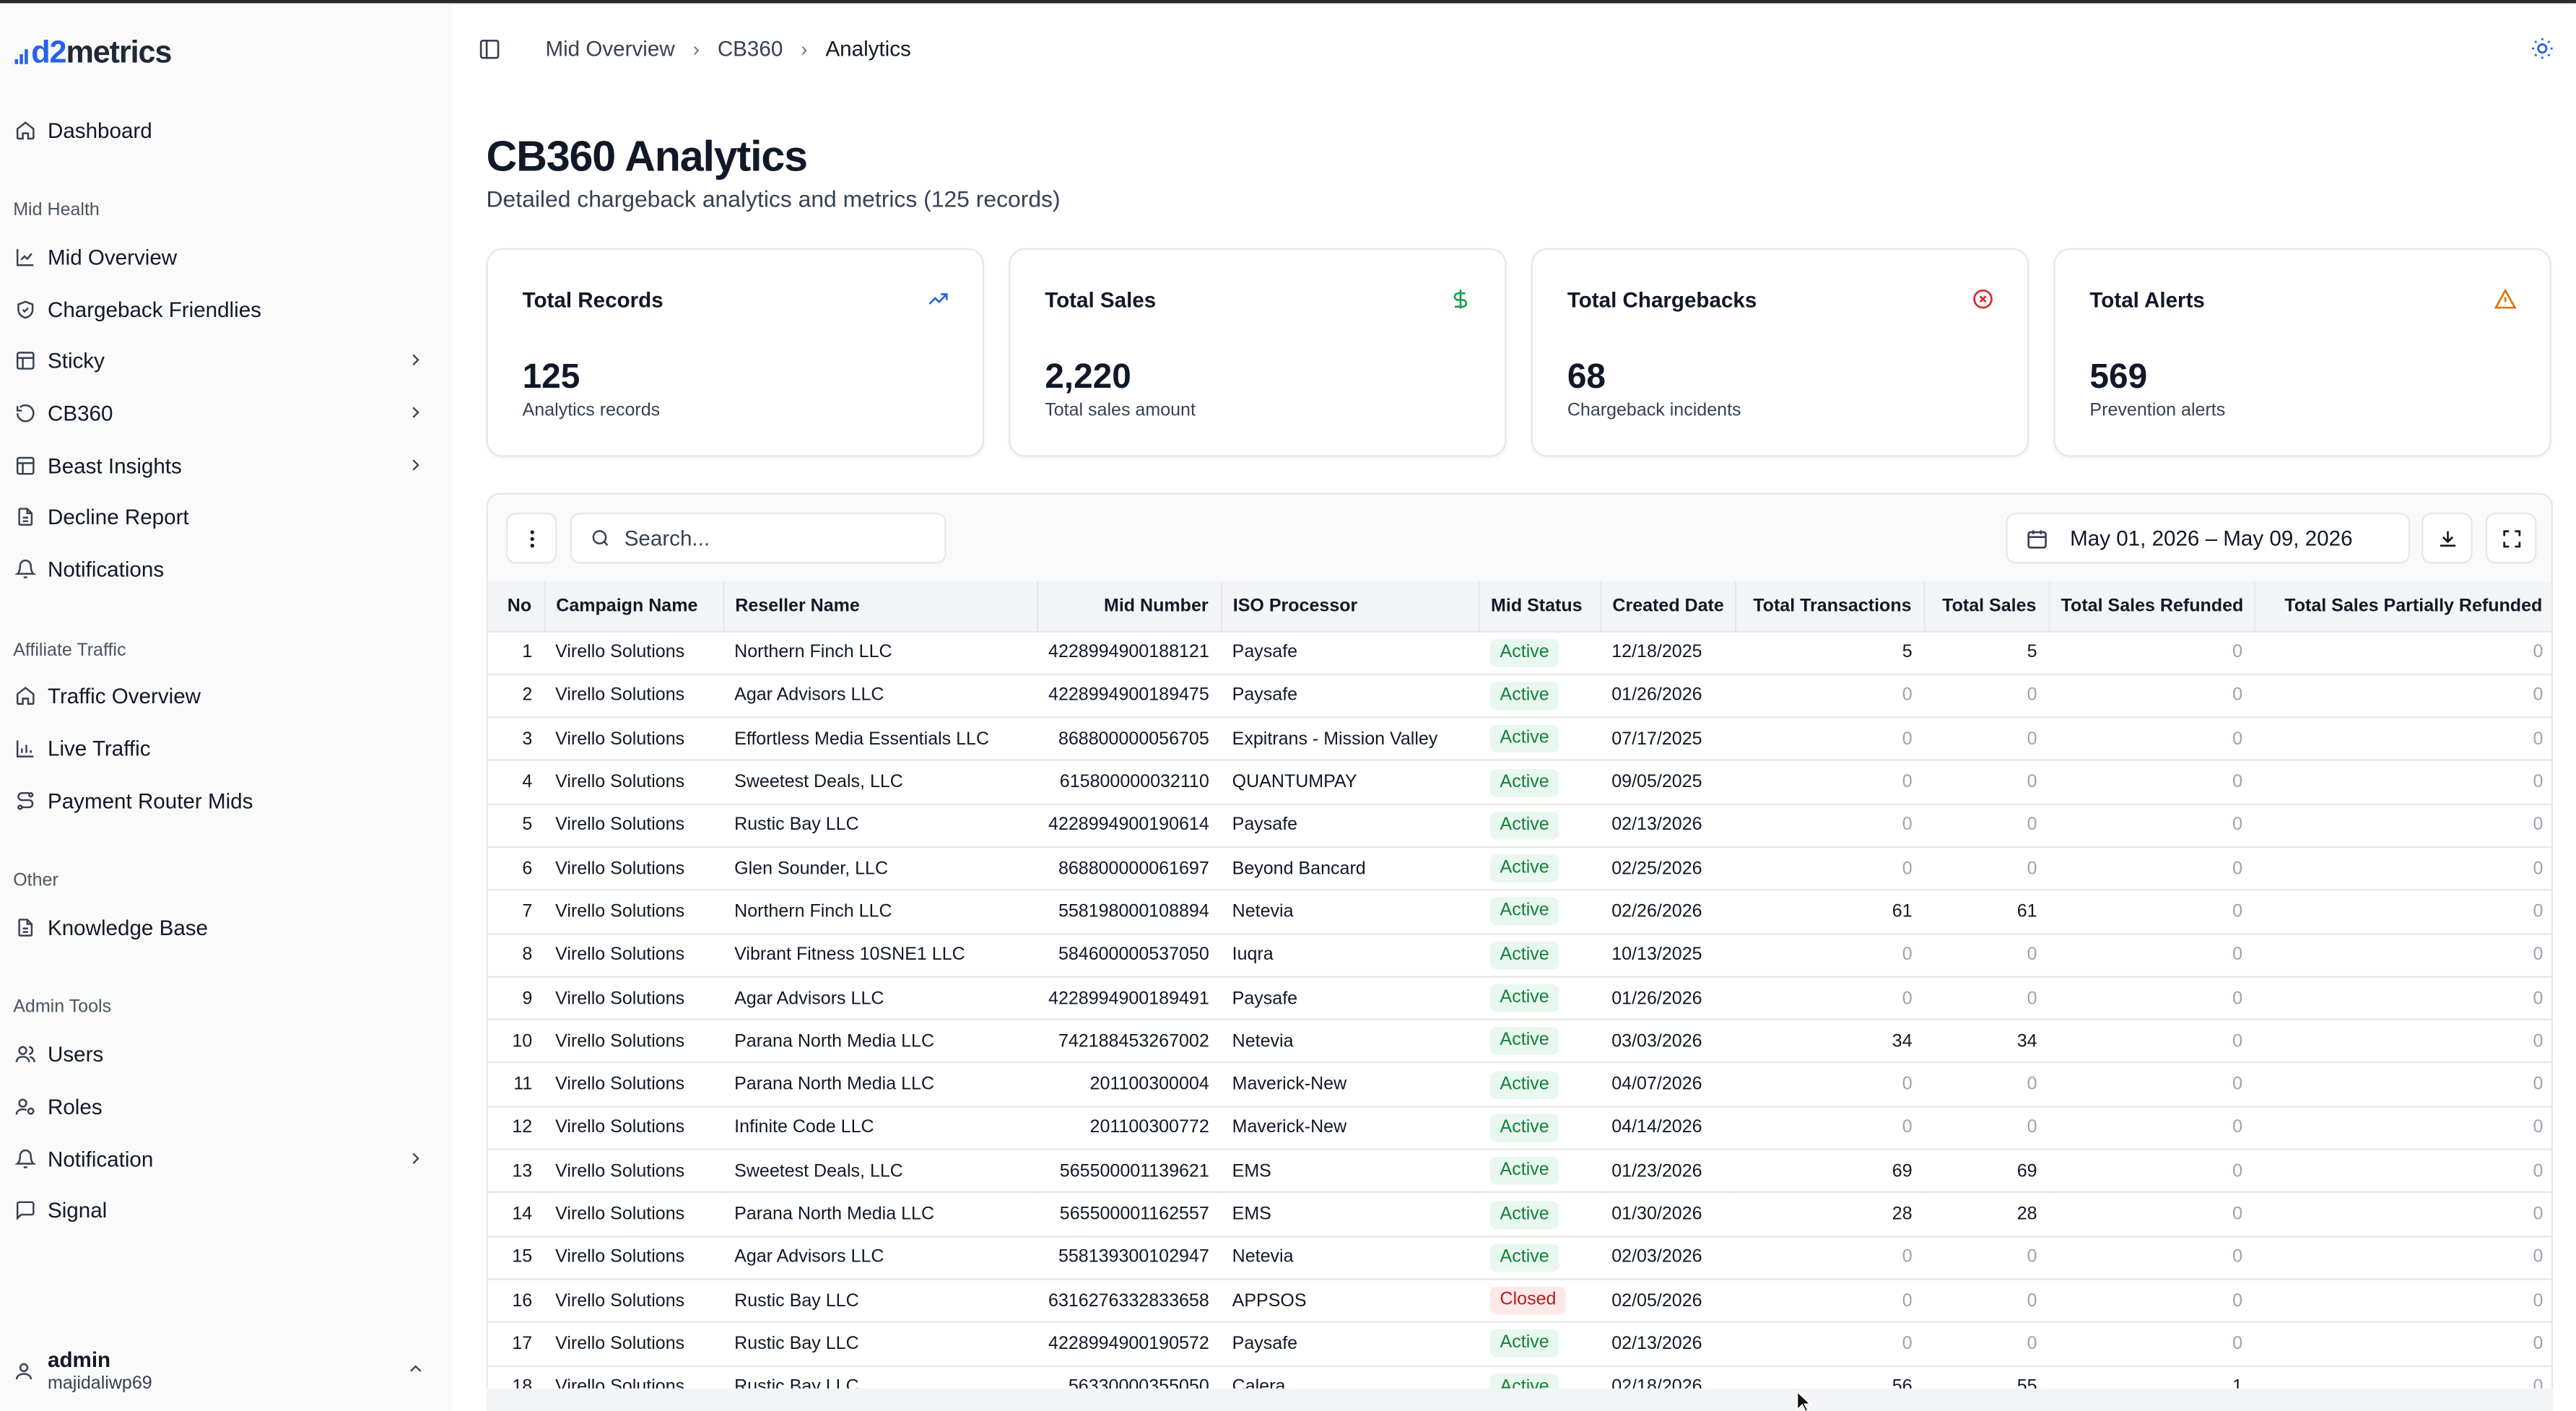  I want to click on col-no: 5, so click(515, 826).